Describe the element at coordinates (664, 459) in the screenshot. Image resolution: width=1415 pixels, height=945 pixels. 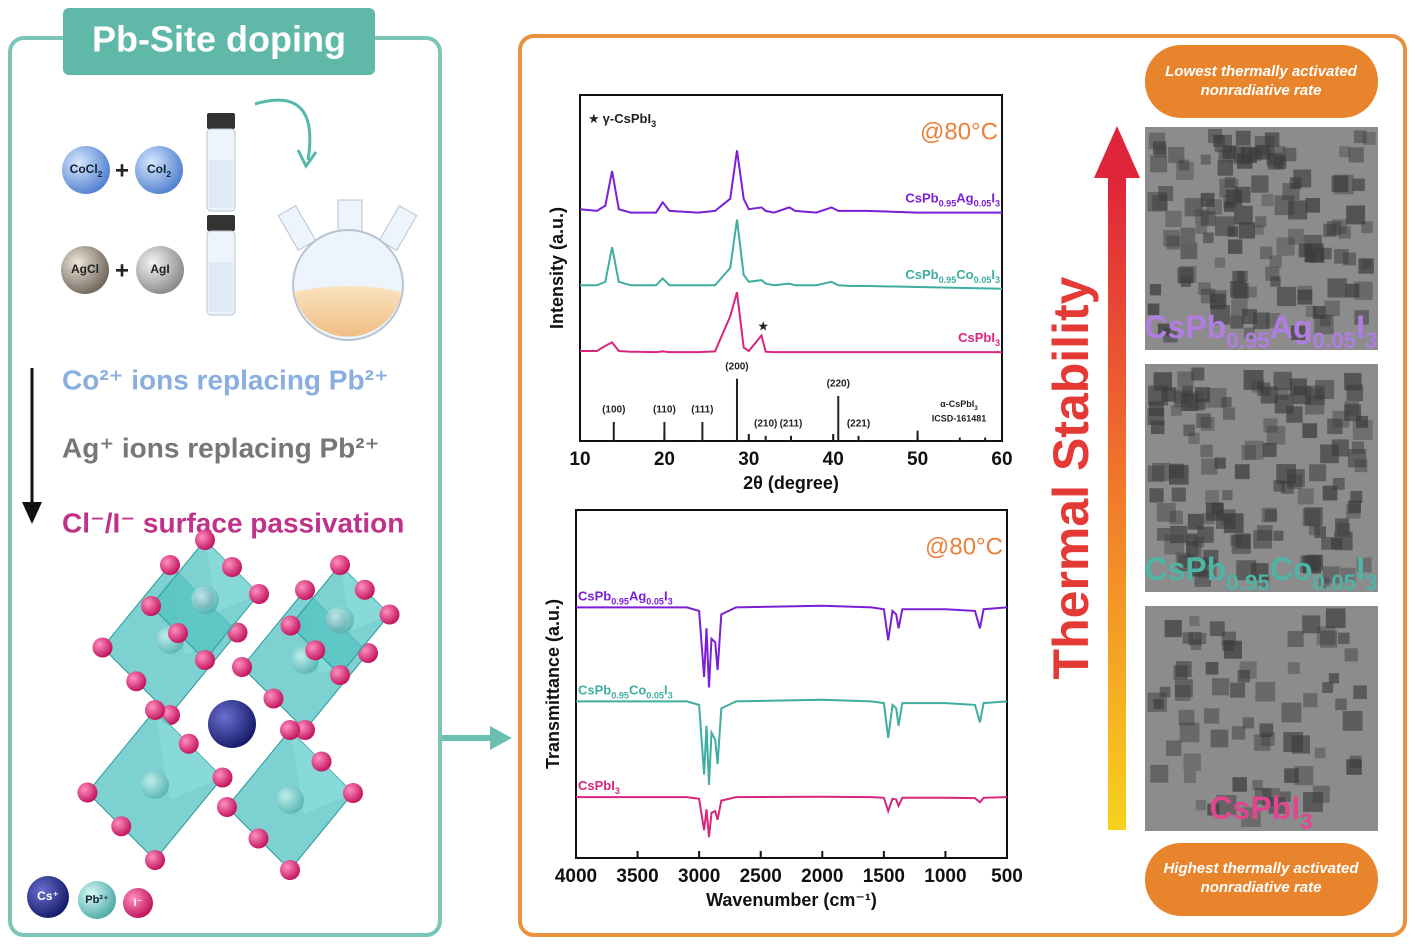
I see `x-tick-label: 20` at that location.